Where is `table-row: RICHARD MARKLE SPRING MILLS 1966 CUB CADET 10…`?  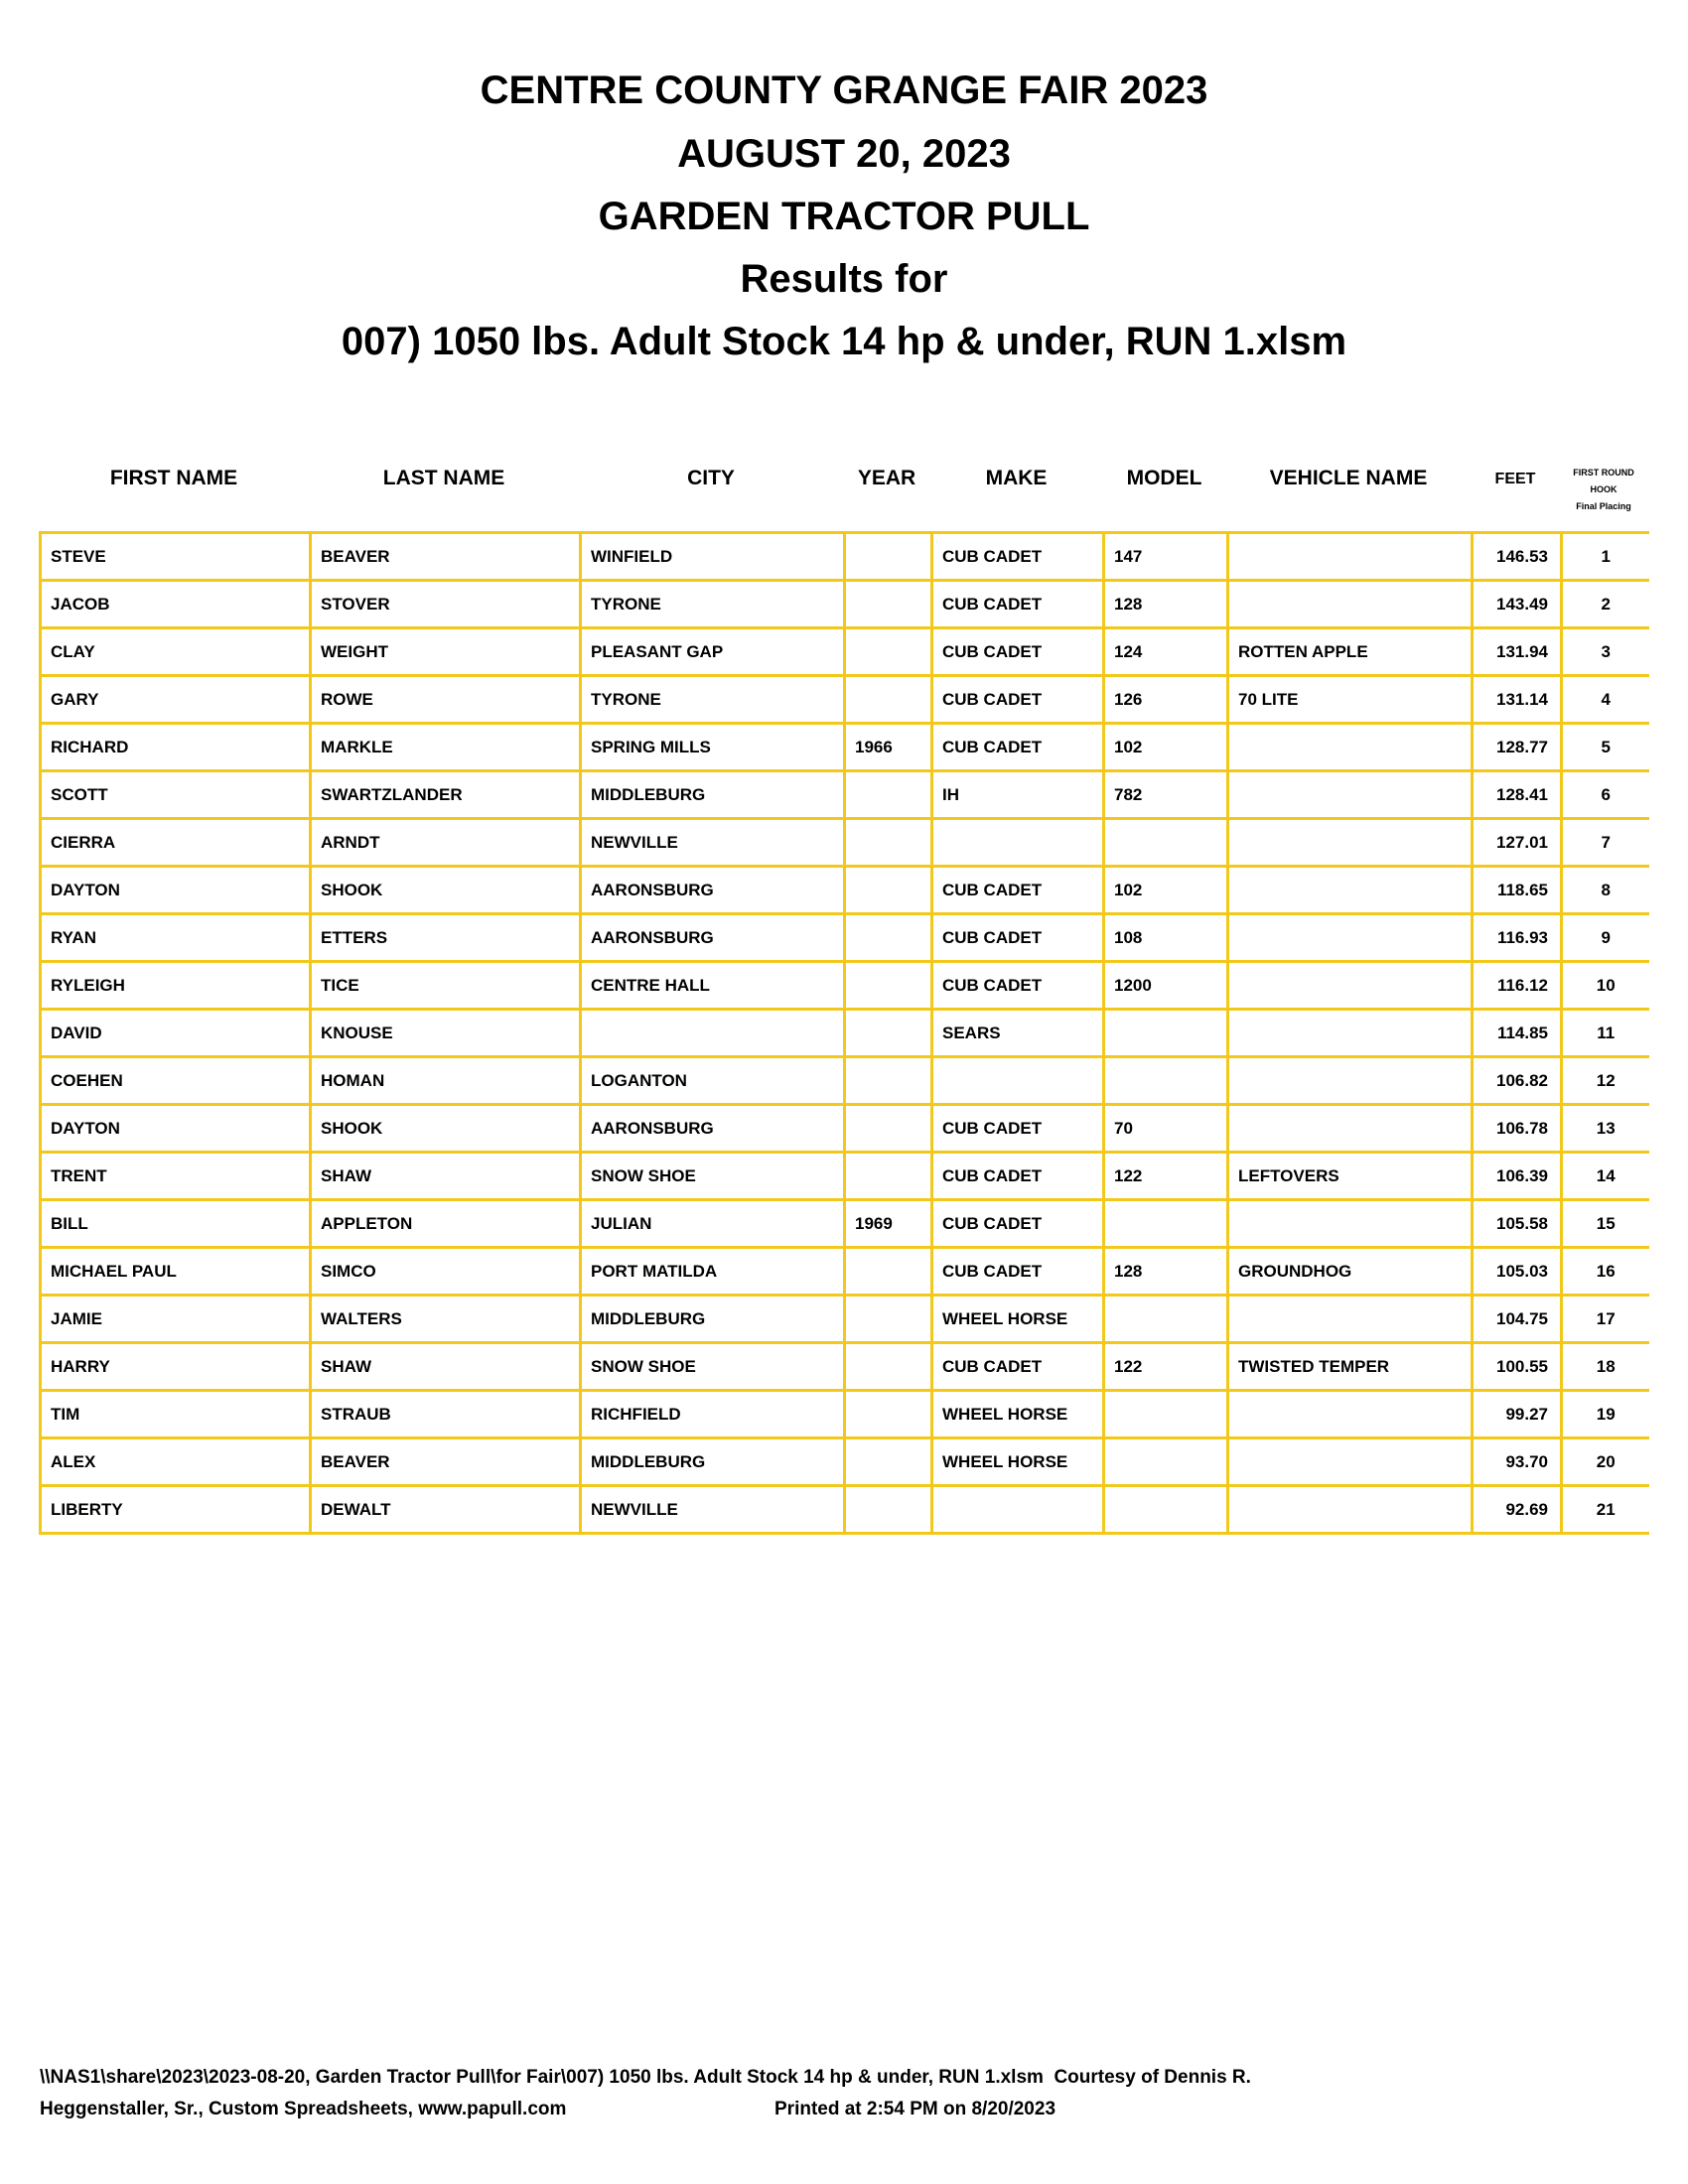 table-row: RICHARD MARKLE SPRING MILLS 1966 CUB CADET 10… is located at coordinates (844, 747).